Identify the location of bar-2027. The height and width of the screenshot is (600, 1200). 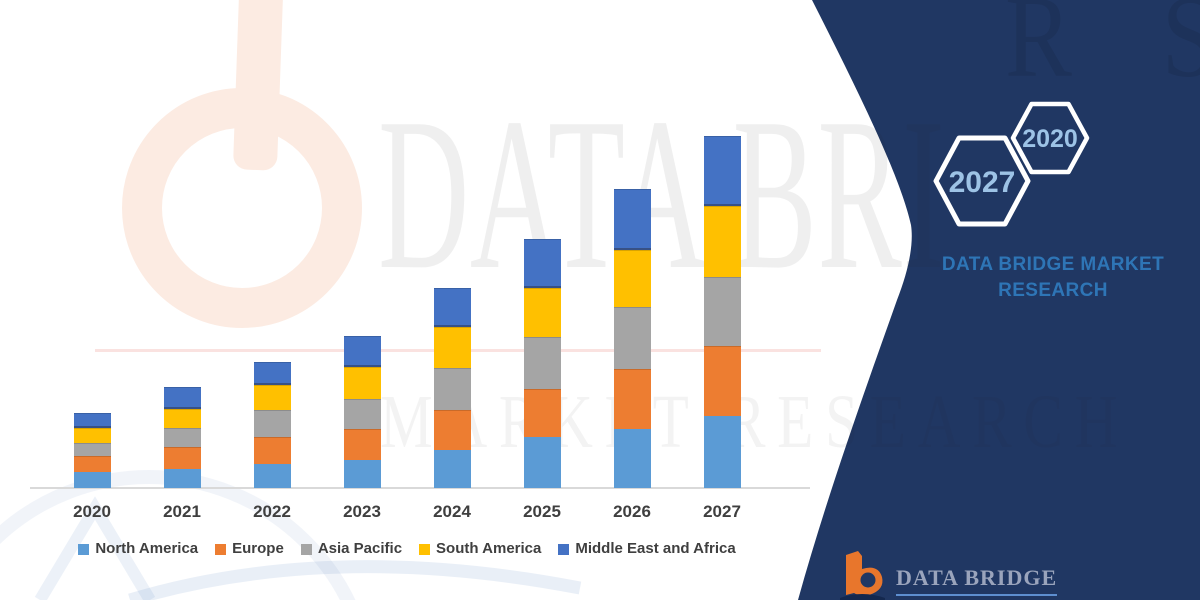
(722, 312).